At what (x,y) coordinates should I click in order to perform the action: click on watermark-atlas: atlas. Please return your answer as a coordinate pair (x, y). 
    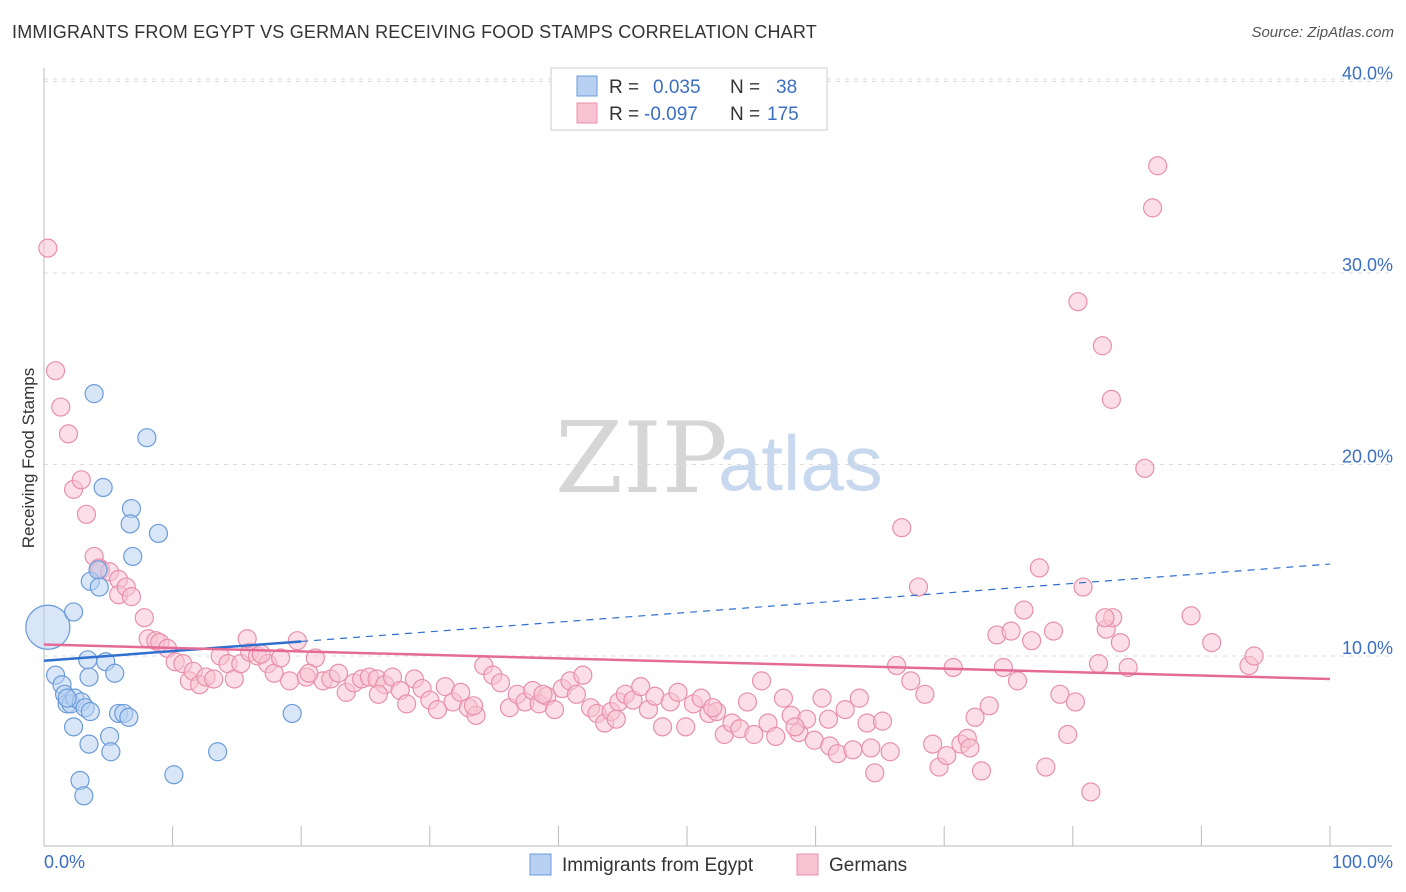
    Looking at the image, I should click on (800, 463).